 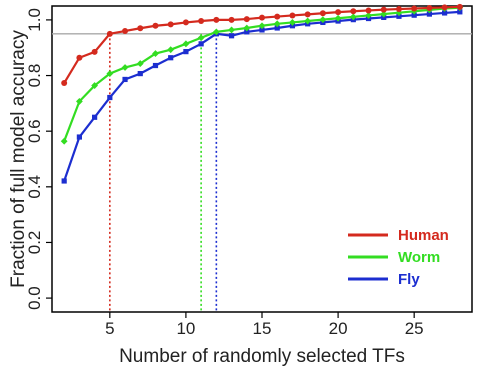 What do you see at coordinates (109, 328) in the screenshot?
I see `x-tick-label: 5` at bounding box center [109, 328].